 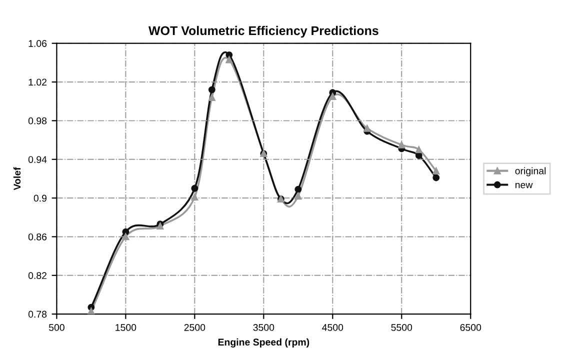 I want to click on y-tick-label: 0.94, so click(x=37, y=159).